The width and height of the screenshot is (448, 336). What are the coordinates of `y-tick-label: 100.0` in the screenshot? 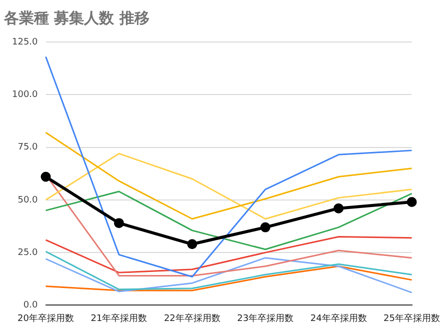 It's located at (25, 95).